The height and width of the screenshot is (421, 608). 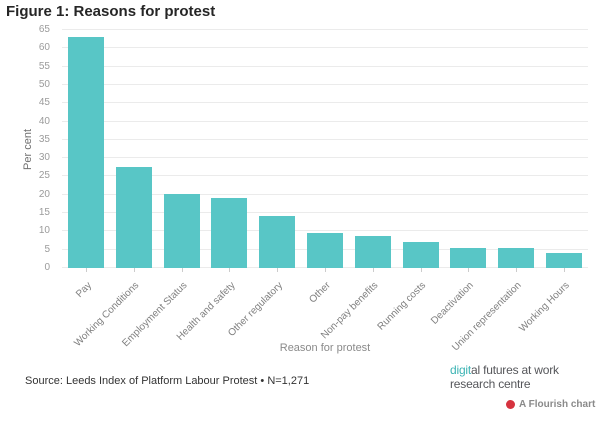 What do you see at coordinates (133, 217) in the screenshot?
I see `bar-working-conditions` at bounding box center [133, 217].